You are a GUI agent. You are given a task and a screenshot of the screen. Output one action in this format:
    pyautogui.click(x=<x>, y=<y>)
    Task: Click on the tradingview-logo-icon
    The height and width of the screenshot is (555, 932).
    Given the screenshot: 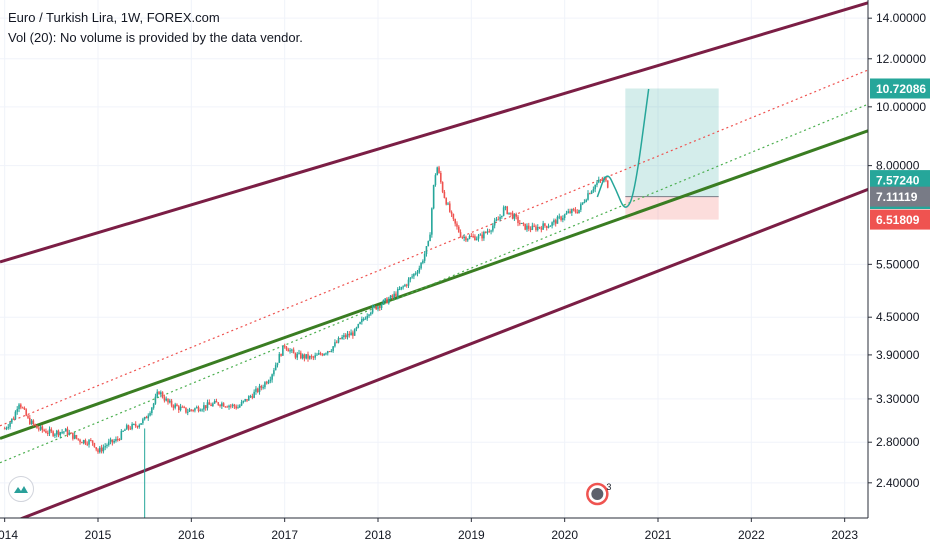 What is the action you would take?
    pyautogui.click(x=21, y=489)
    